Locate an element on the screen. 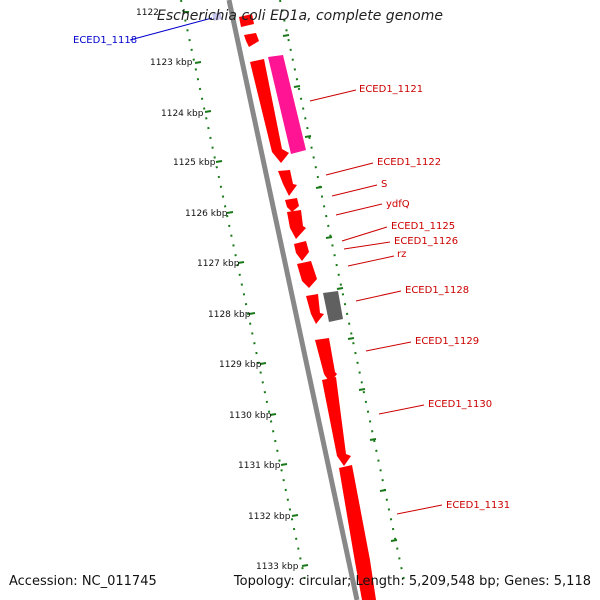  kbp-label-1125: 1125 kbp is located at coordinates (194, 163).